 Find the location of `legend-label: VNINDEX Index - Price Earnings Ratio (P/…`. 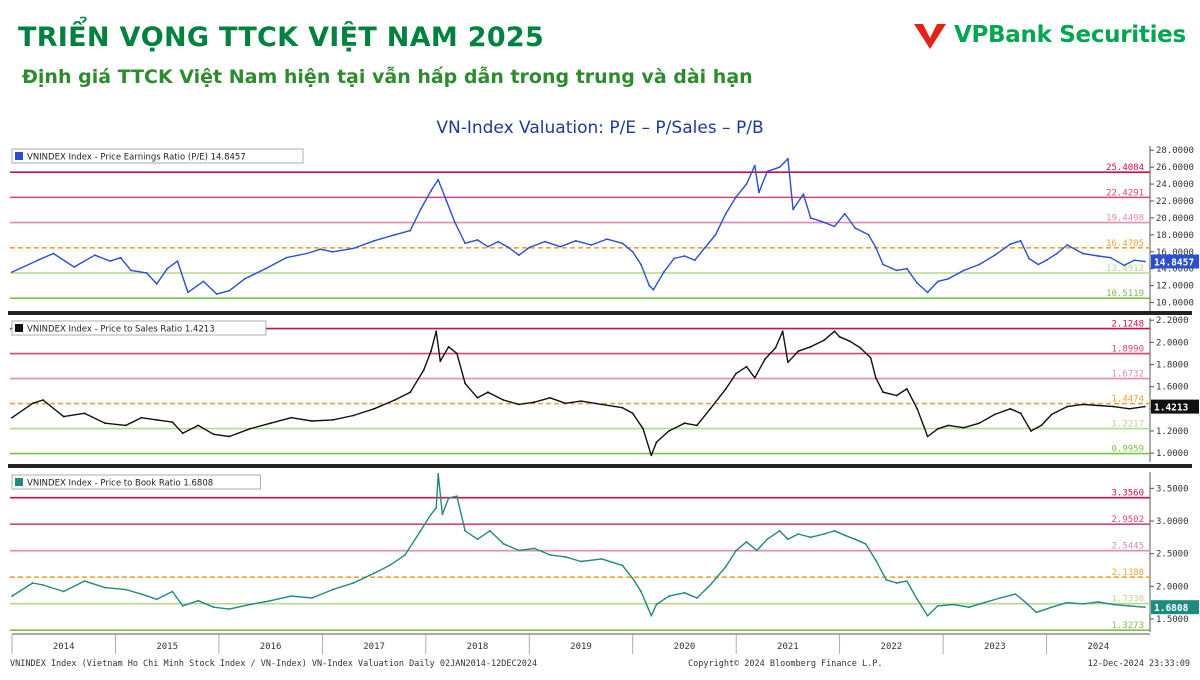

legend-label: VNINDEX Index - Price Earnings Ratio (P/… is located at coordinates (136, 158).